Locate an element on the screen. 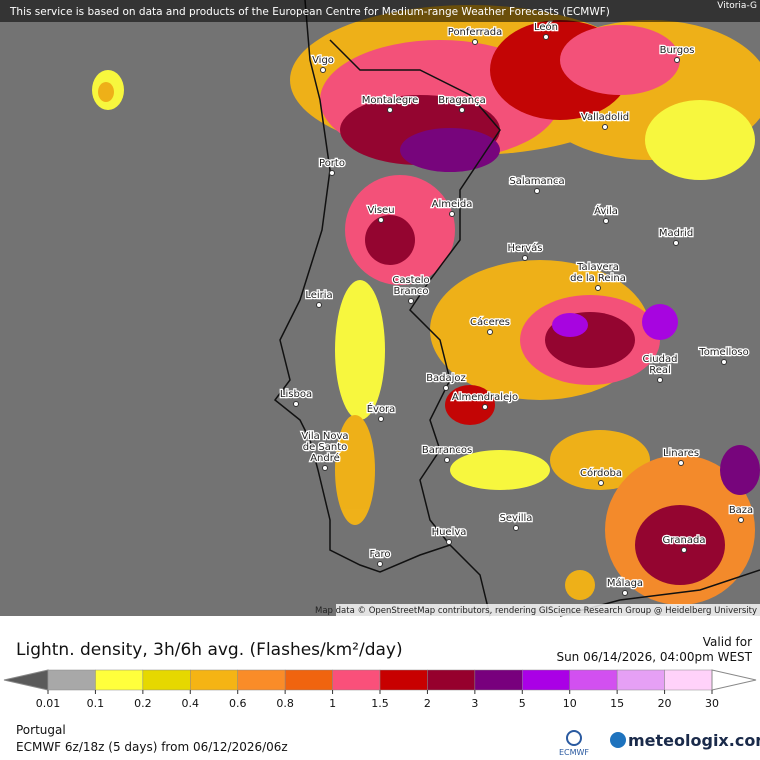 This screenshot has height=760, width=760. tick-label: 0.4 is located at coordinates (191, 703).